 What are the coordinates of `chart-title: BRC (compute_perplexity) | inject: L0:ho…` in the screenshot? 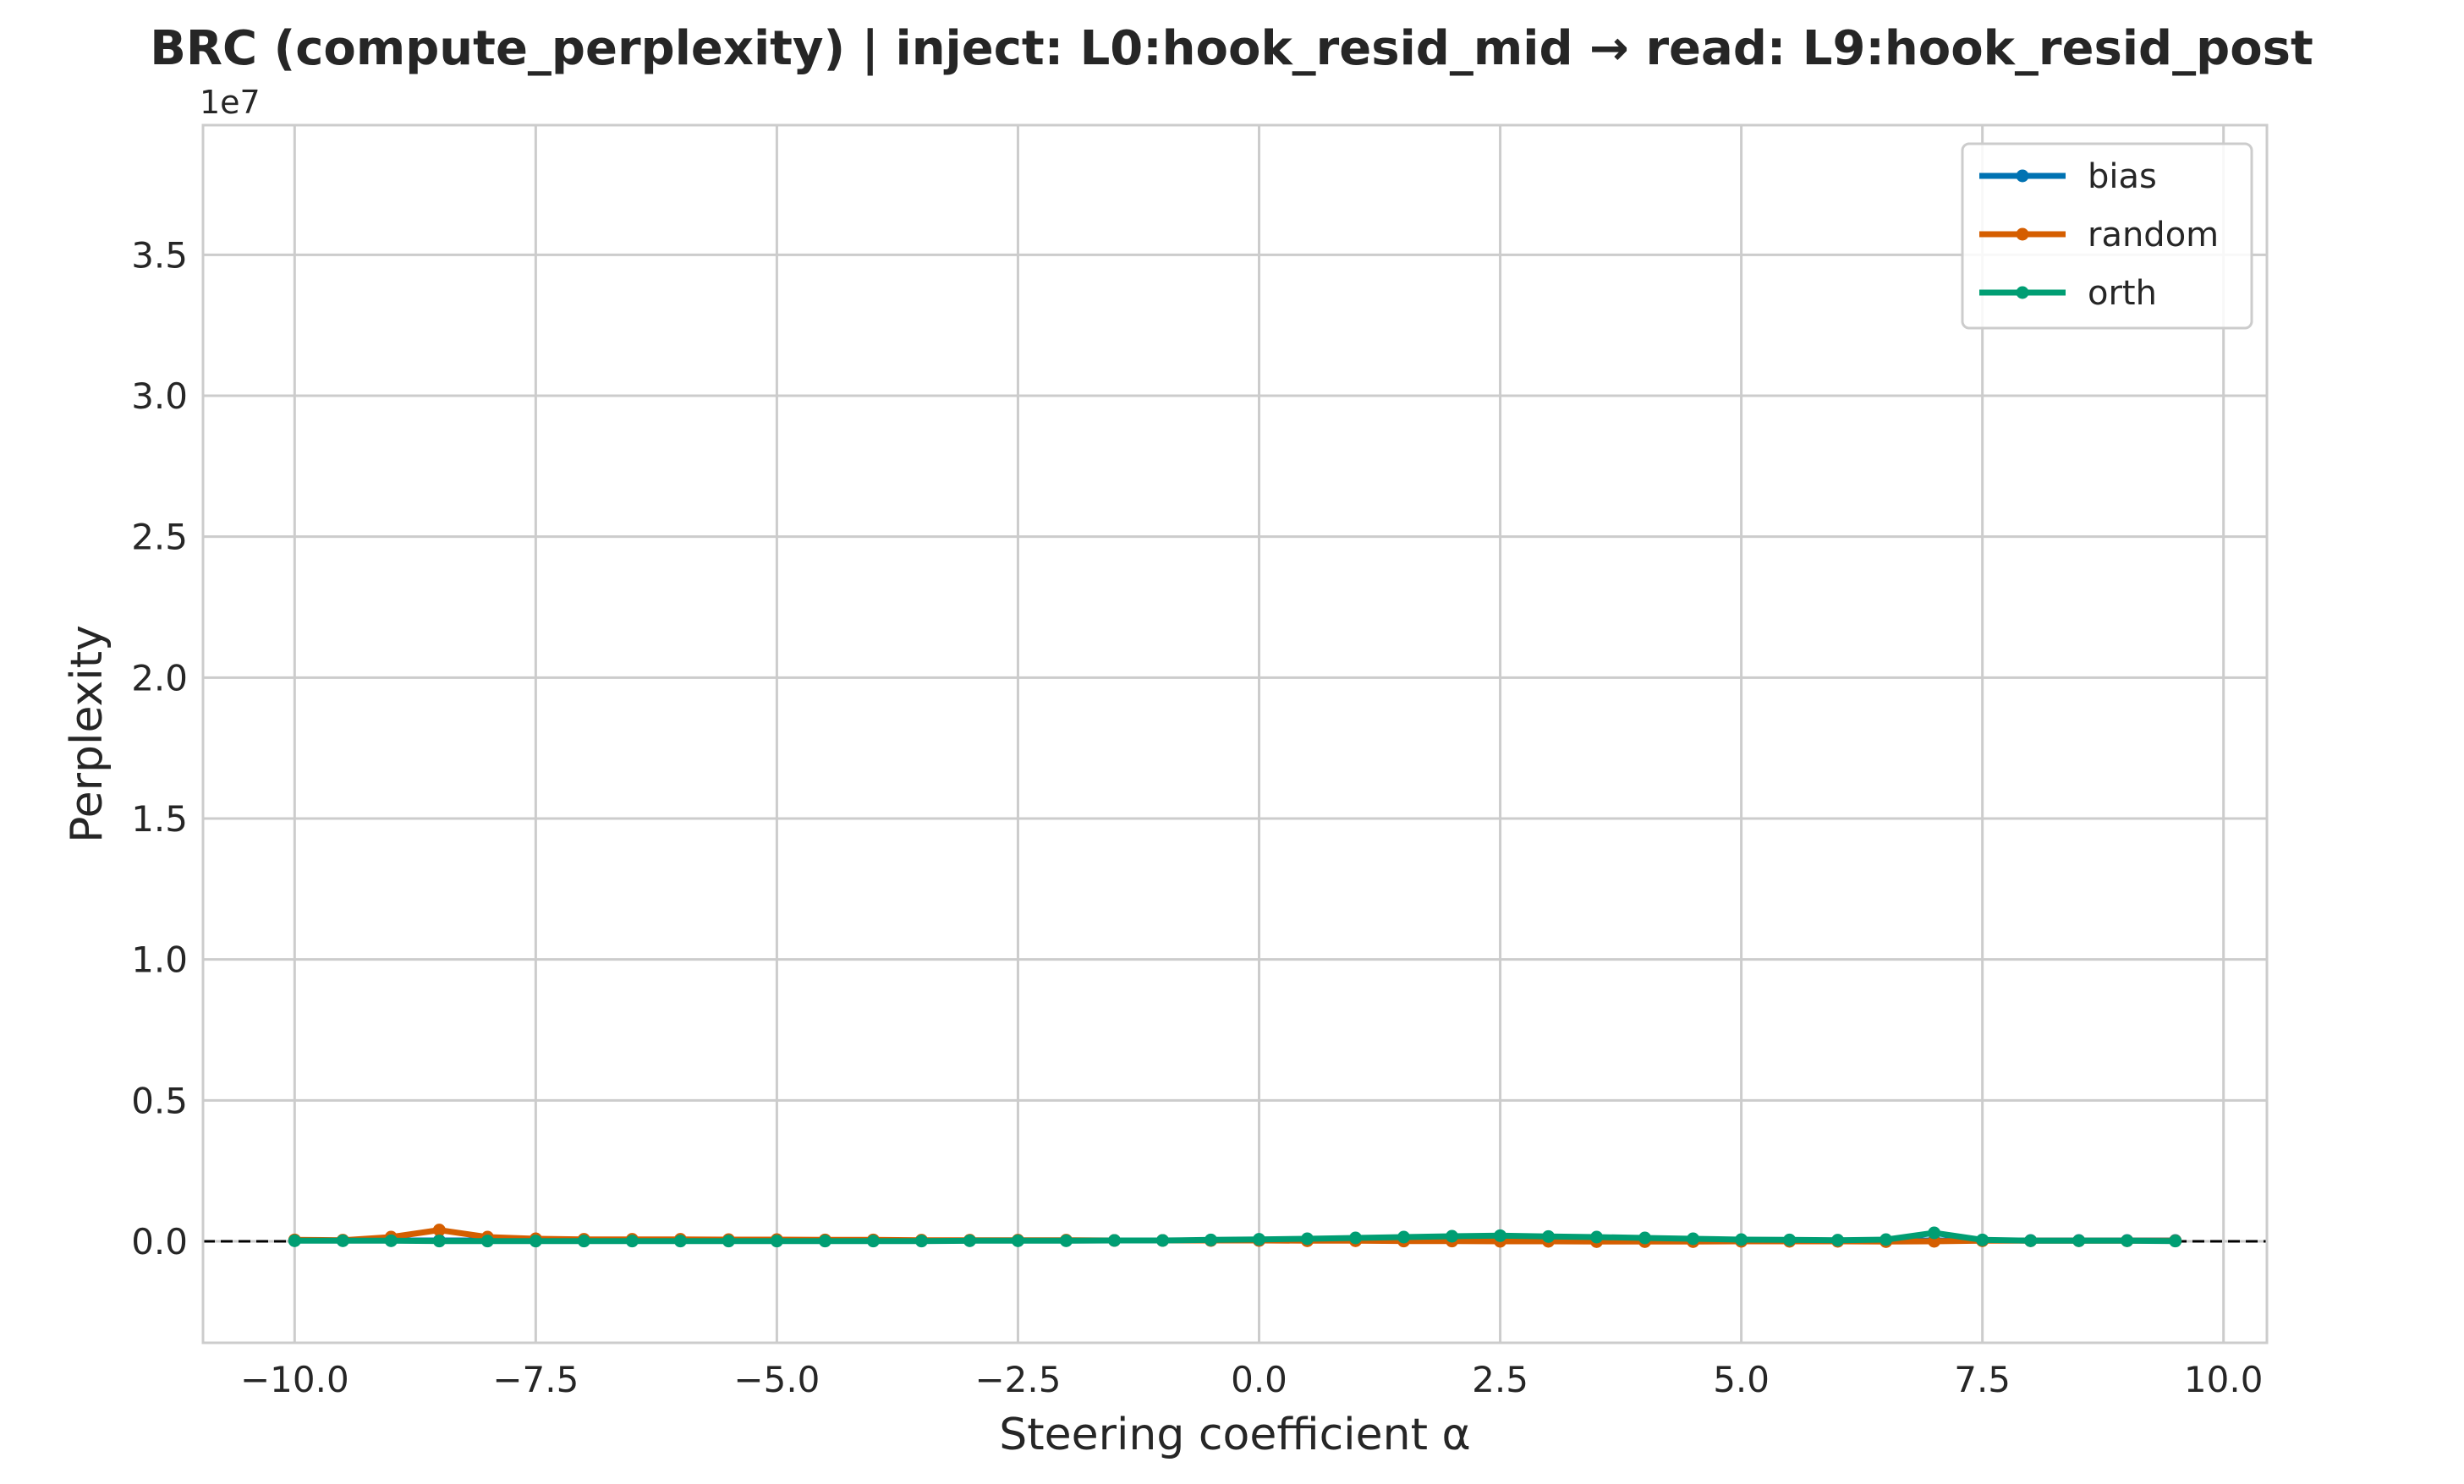 It's located at (1231, 48).